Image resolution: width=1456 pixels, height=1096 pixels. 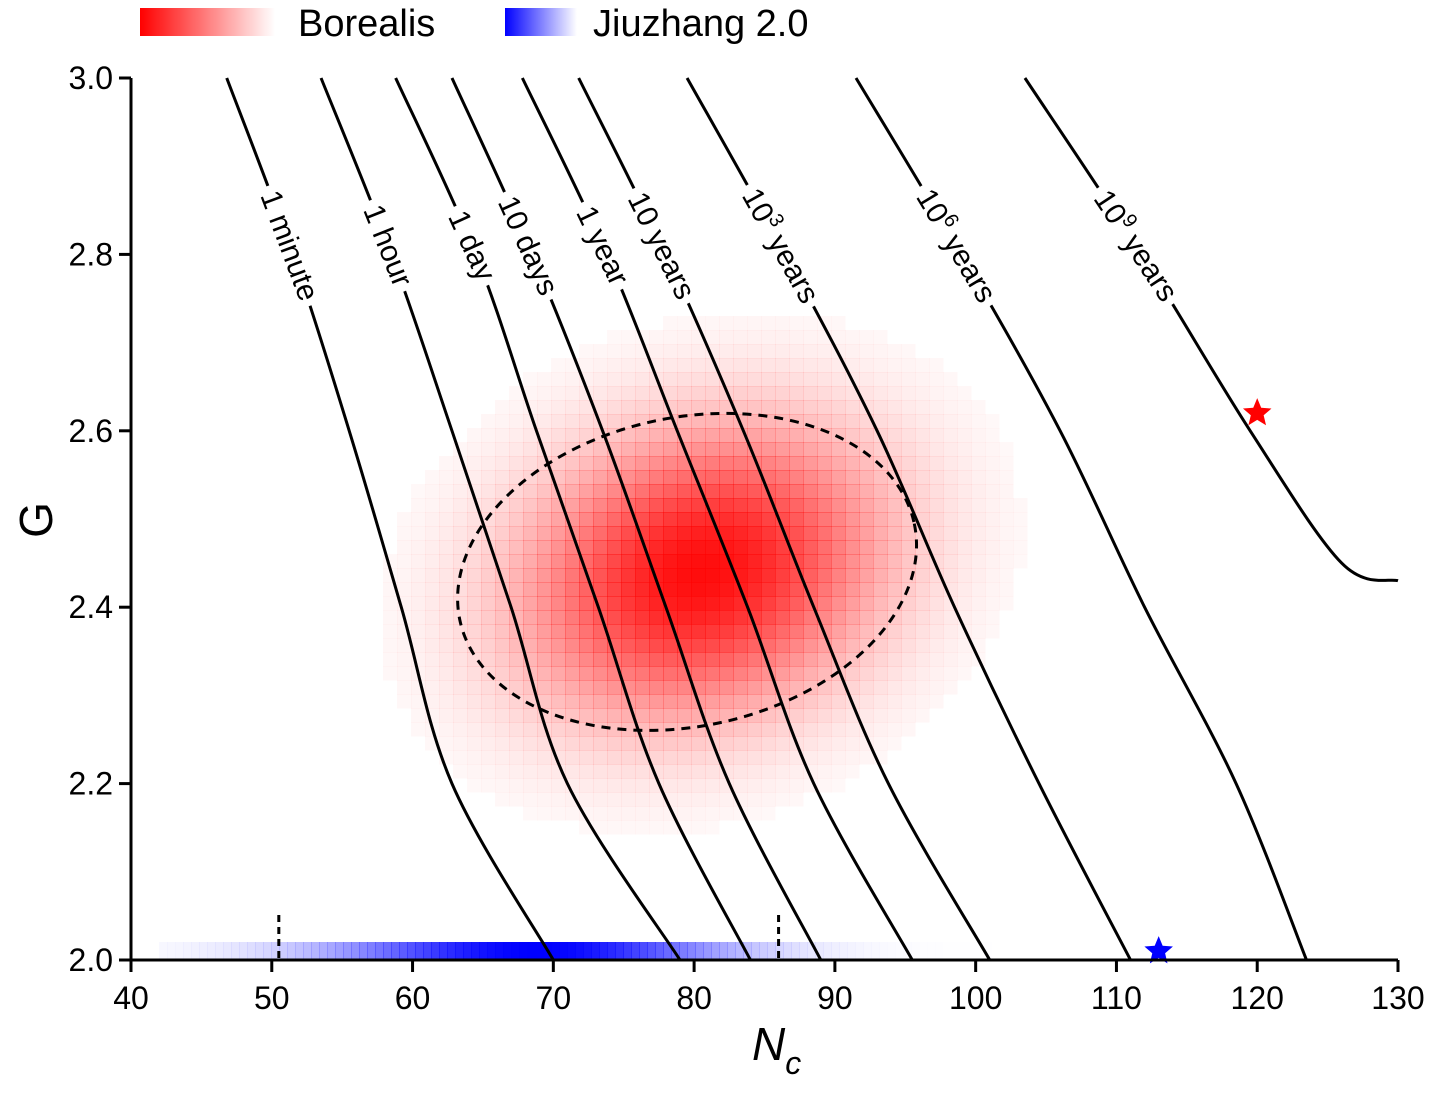 I want to click on contour-label: 103 years, so click(x=781, y=245).